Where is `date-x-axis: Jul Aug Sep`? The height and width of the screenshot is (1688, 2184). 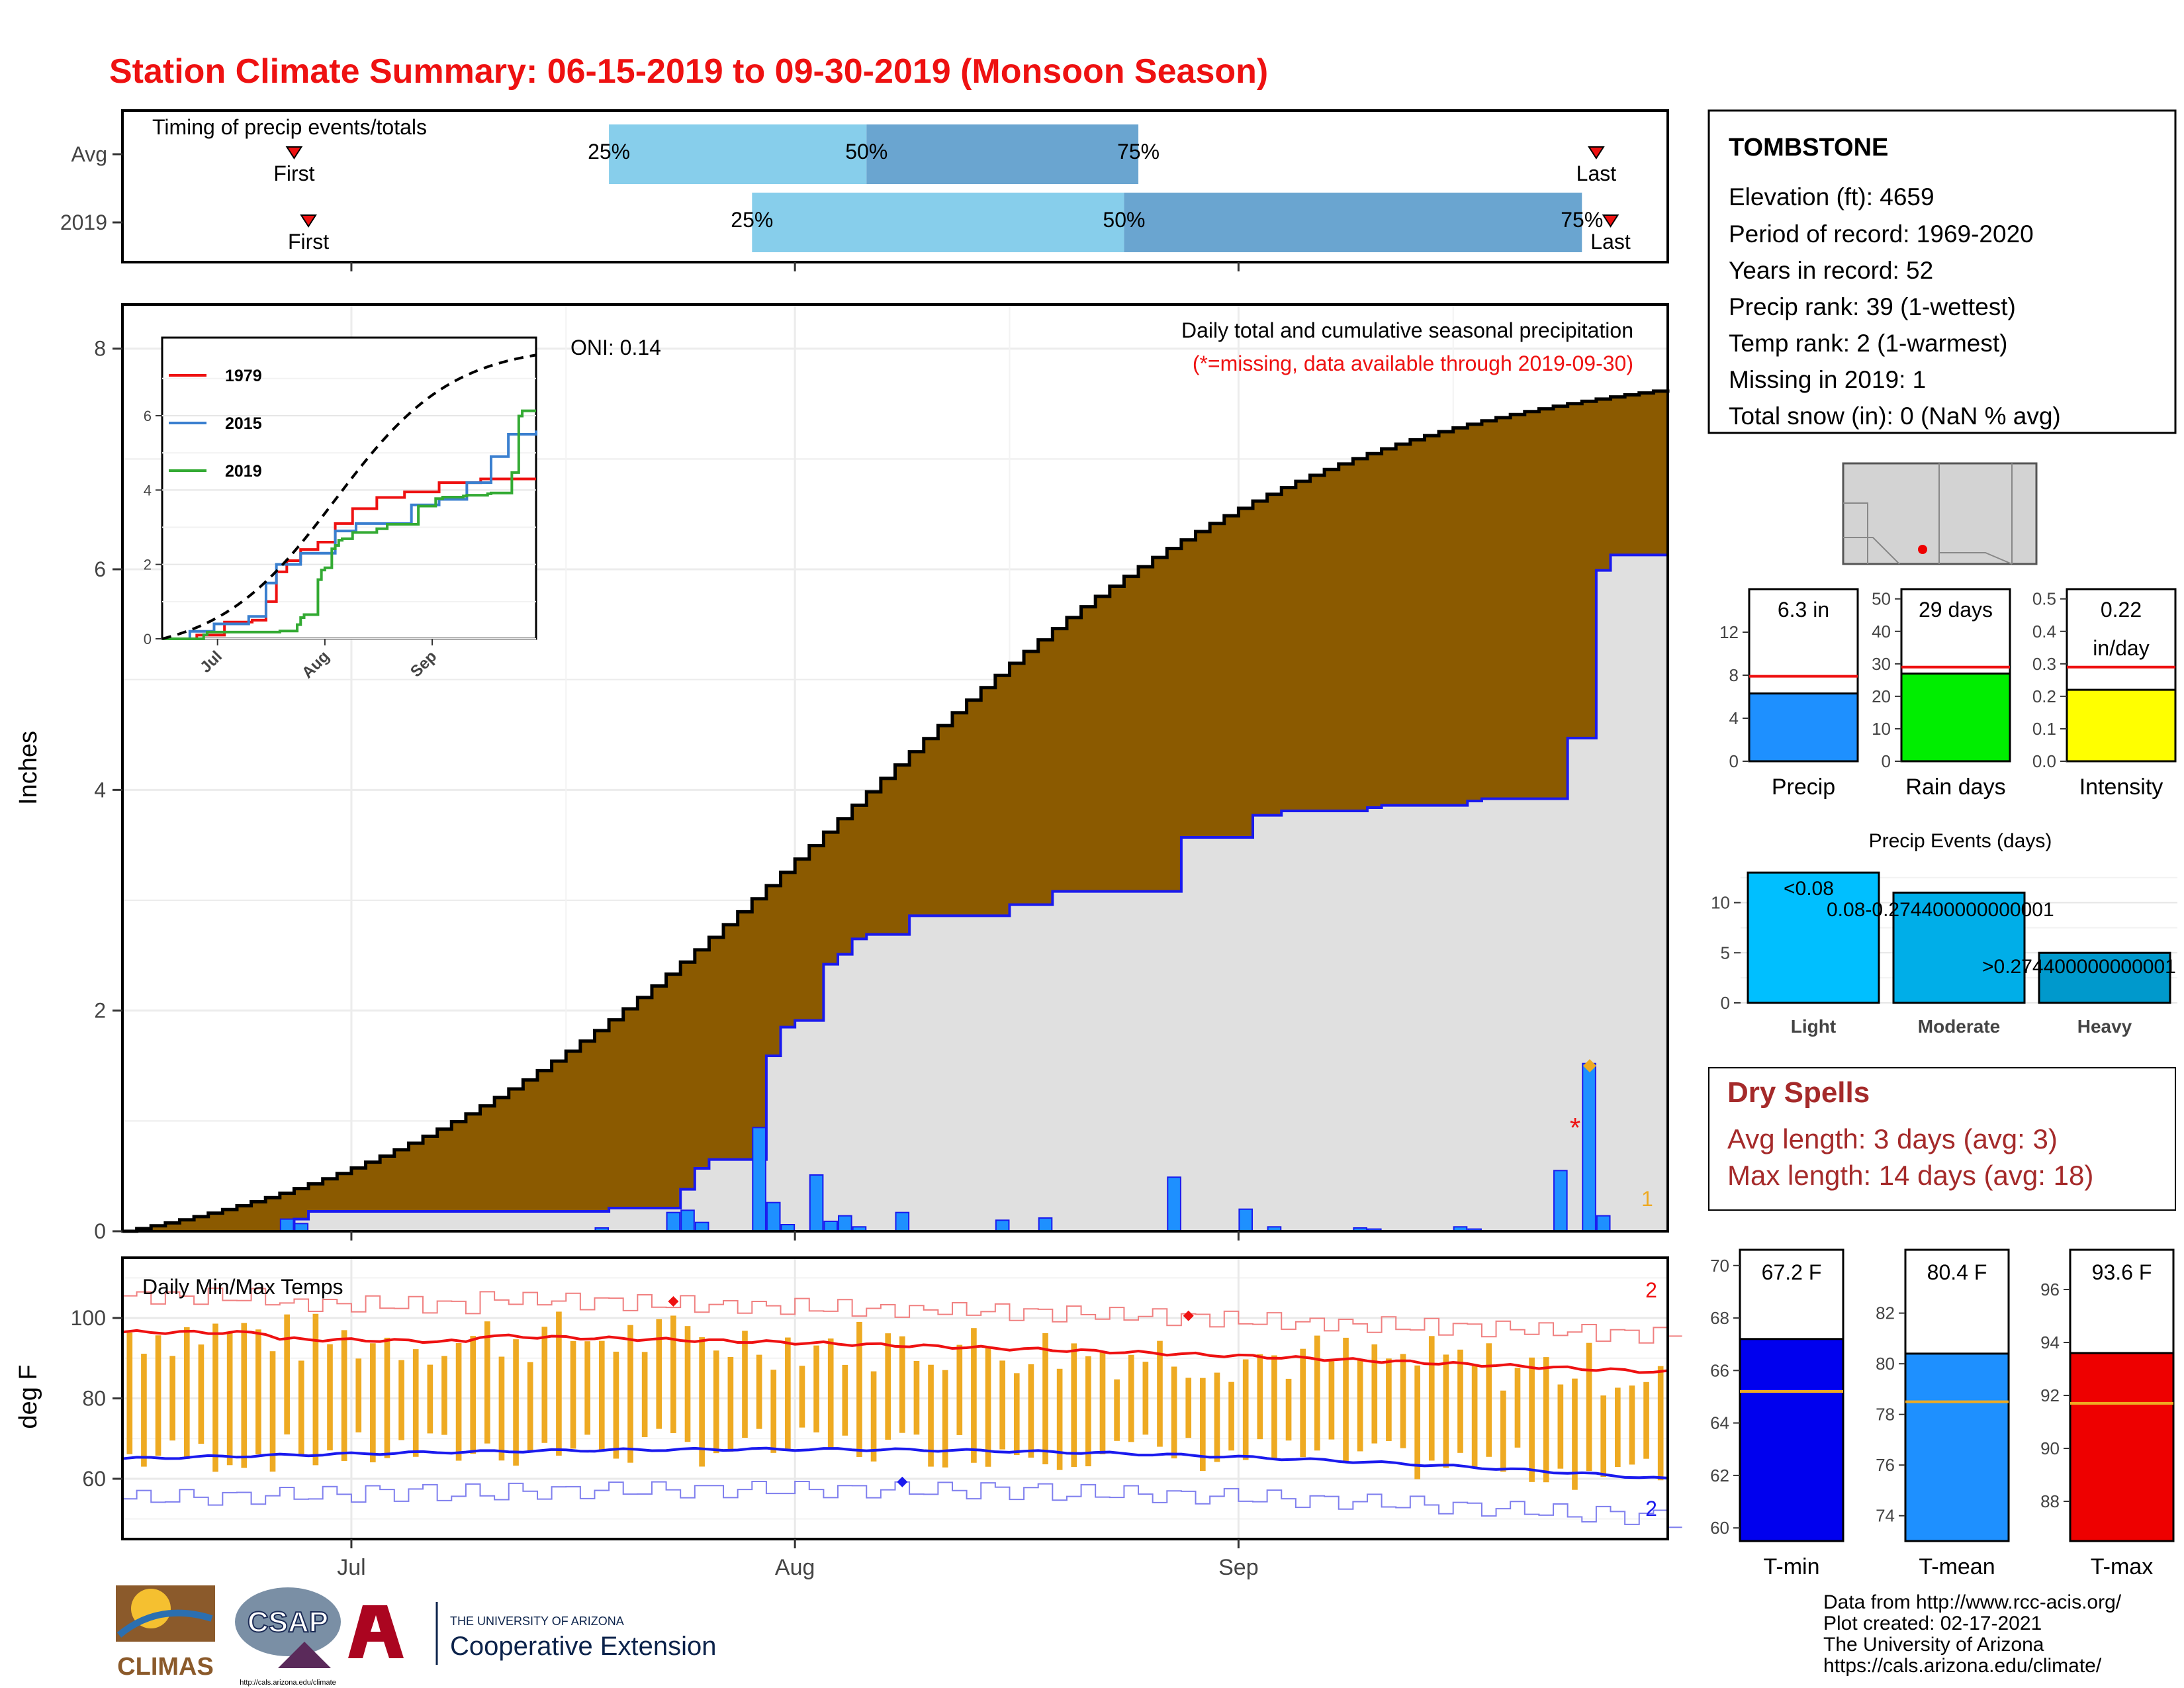
date-x-axis: Jul Aug Sep is located at coordinates (798, 1559).